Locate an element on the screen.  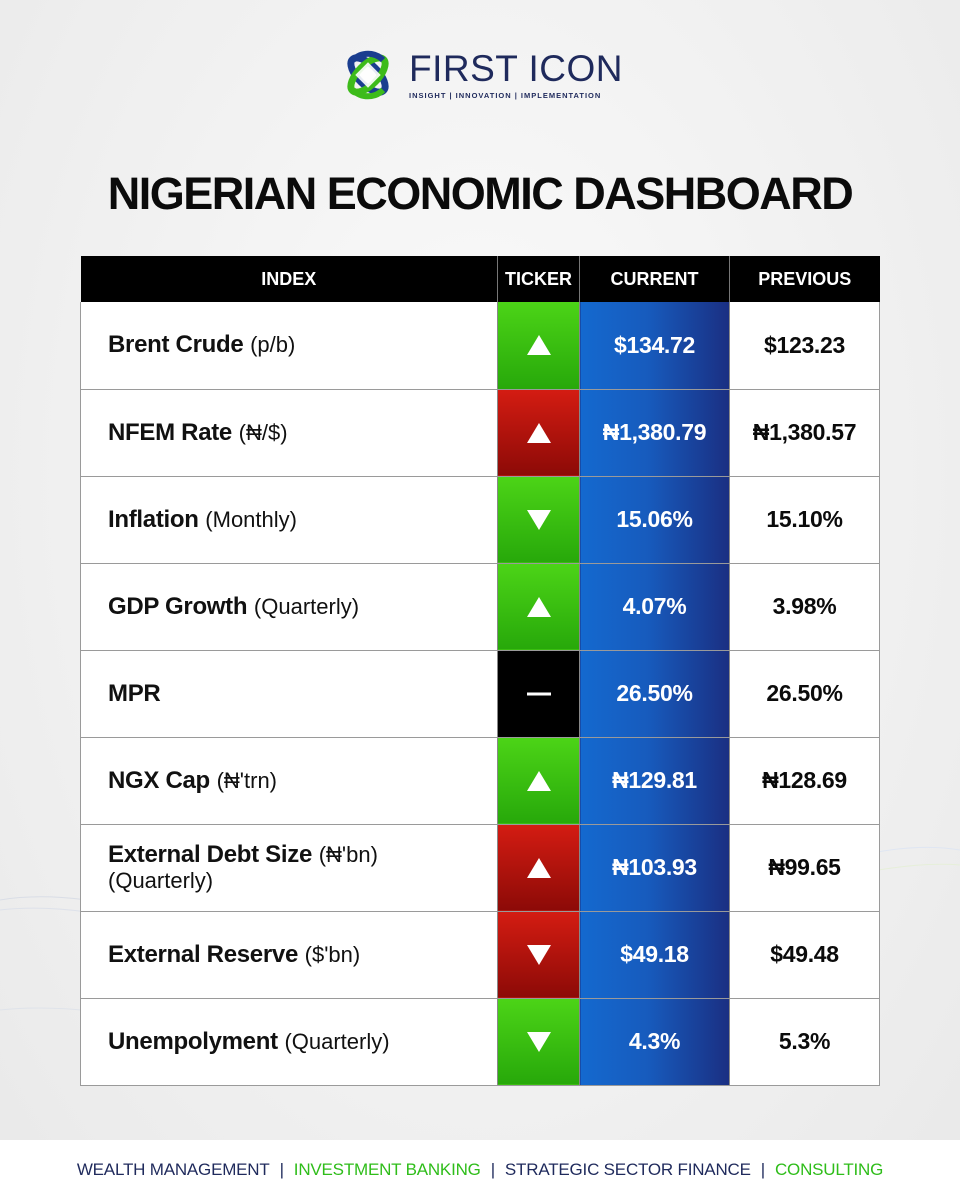
table-row: NFEM Rate (₦/$) ₦1,380.79 ₦1,380.57 is located at coordinates (480, 433).